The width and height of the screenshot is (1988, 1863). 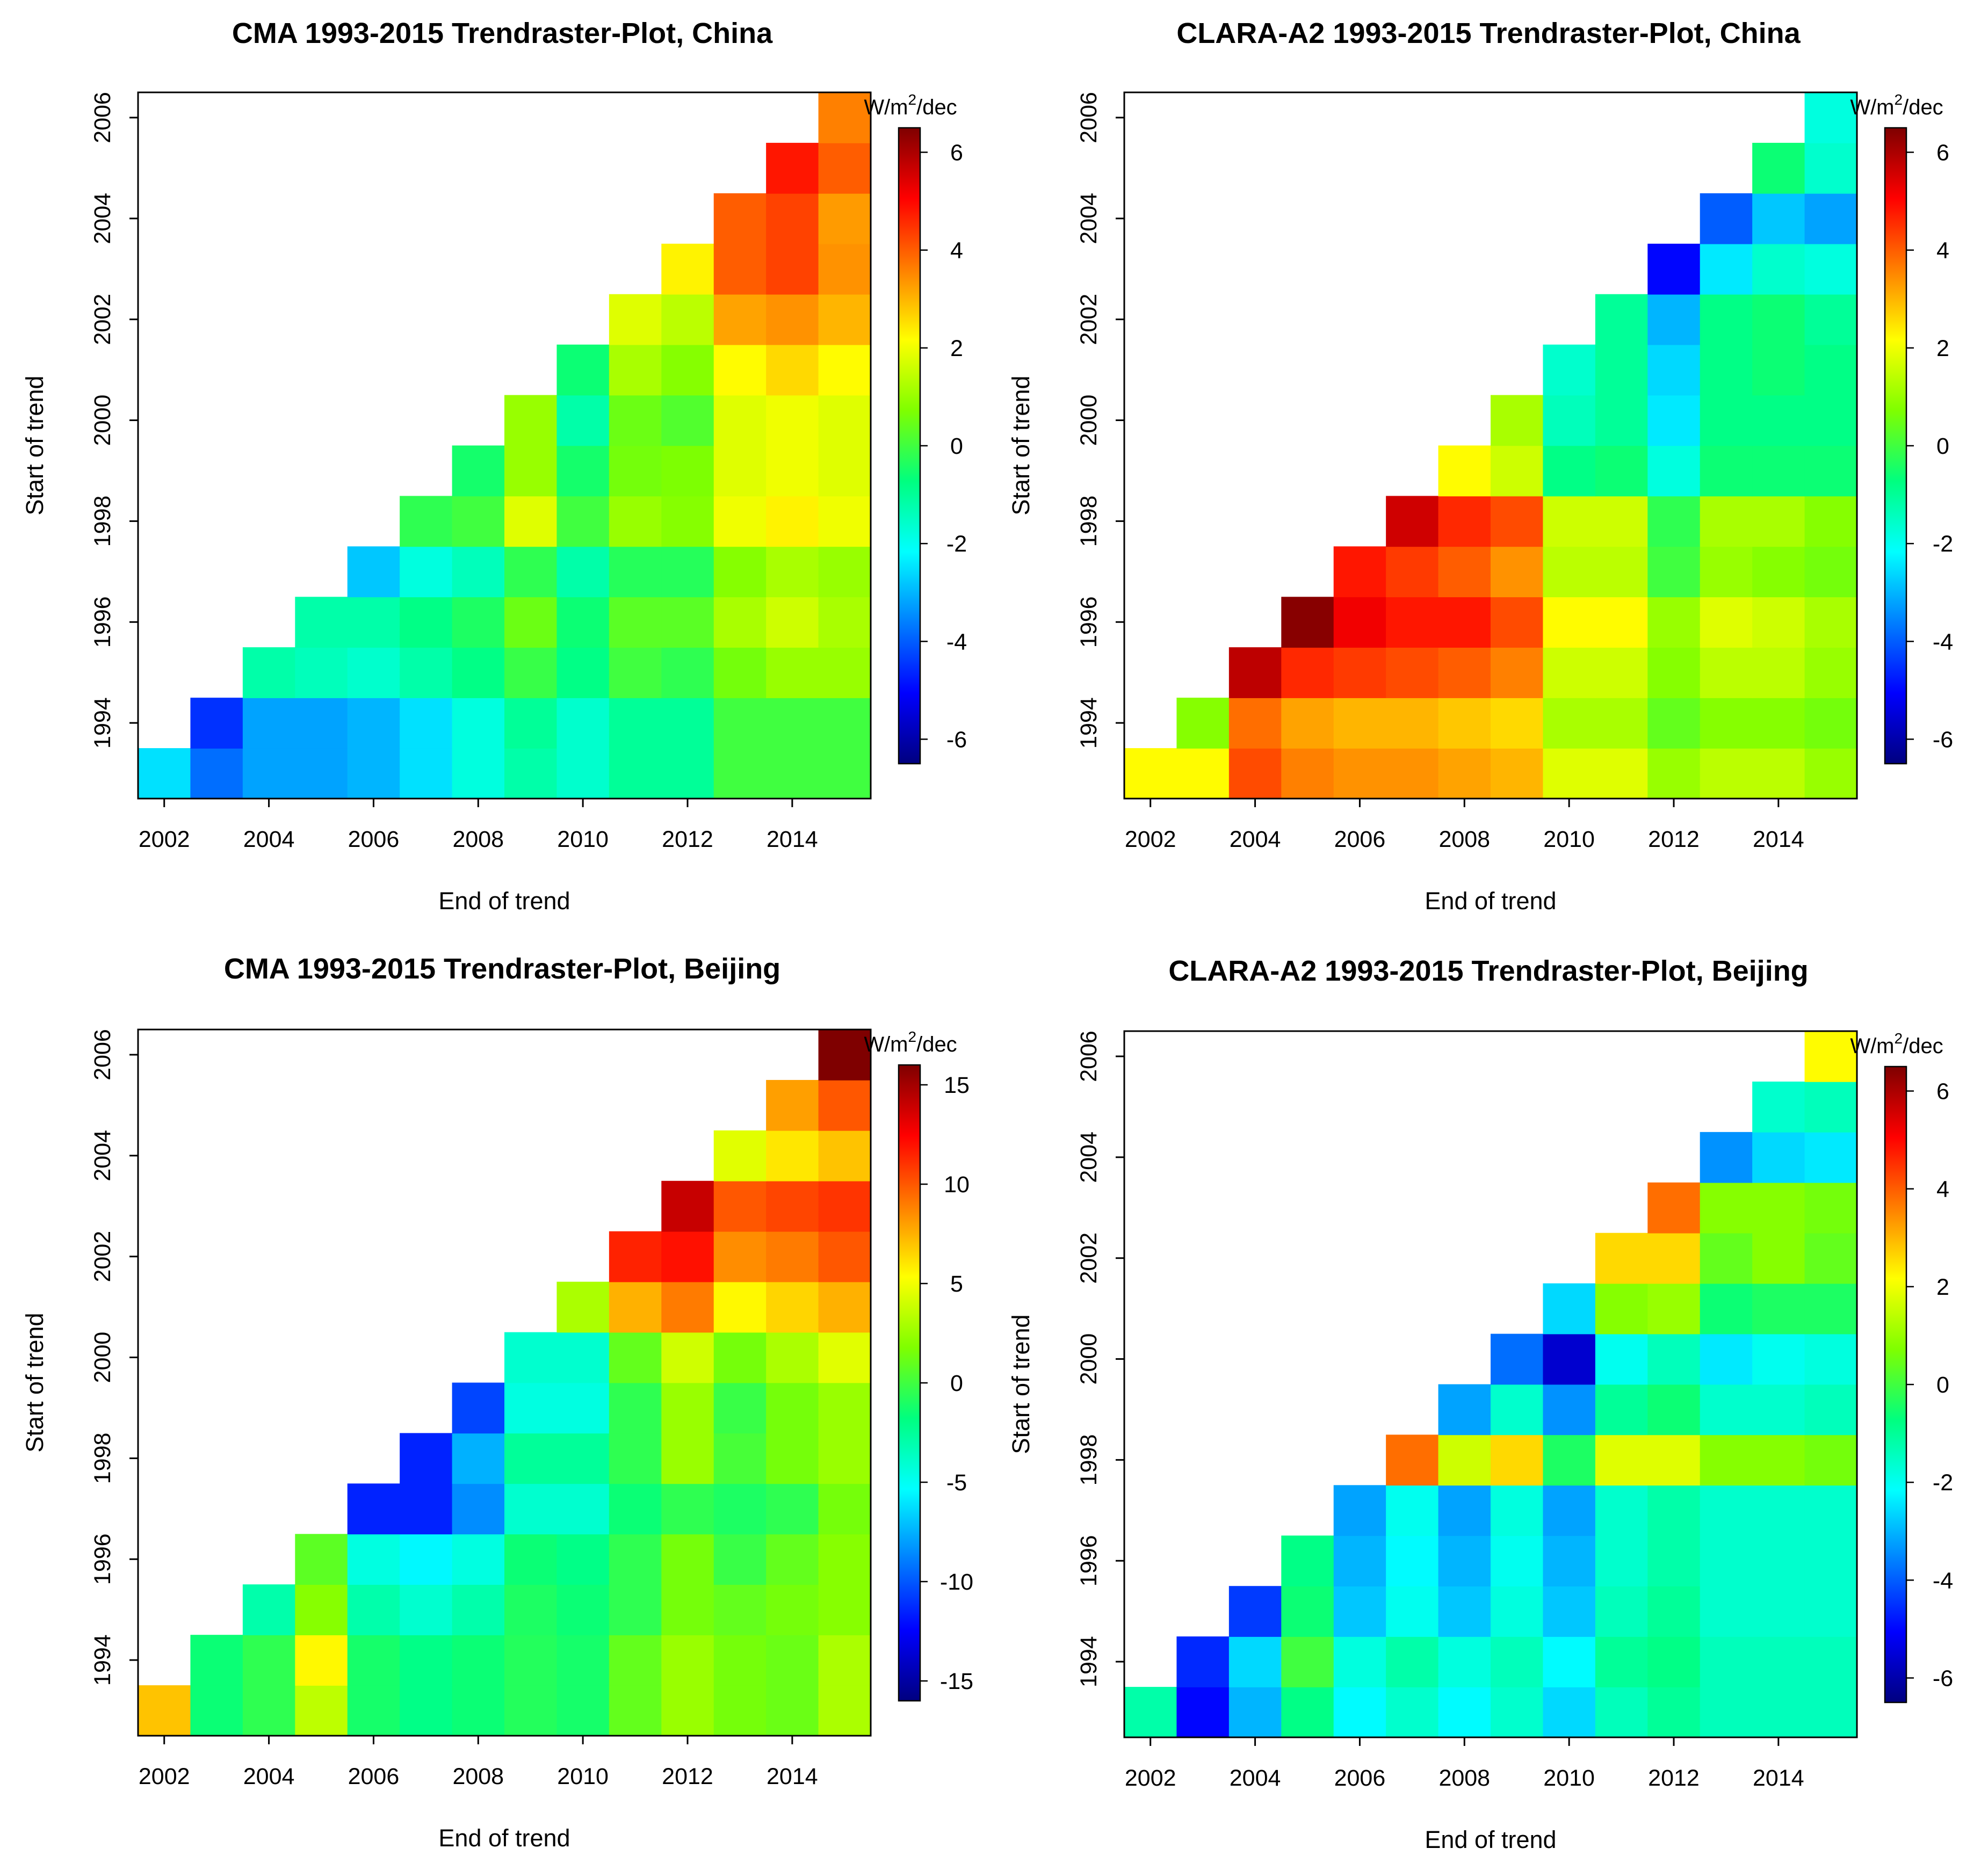 I want to click on x-tick-label: 2008, so click(x=478, y=1777).